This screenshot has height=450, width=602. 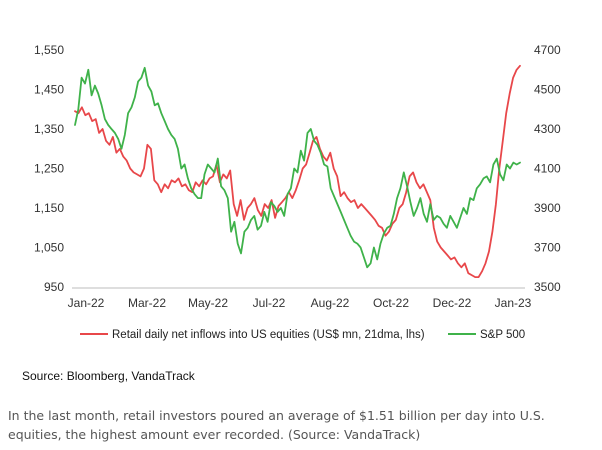 I want to click on x-tick-label: Dec-22, so click(x=452, y=303).